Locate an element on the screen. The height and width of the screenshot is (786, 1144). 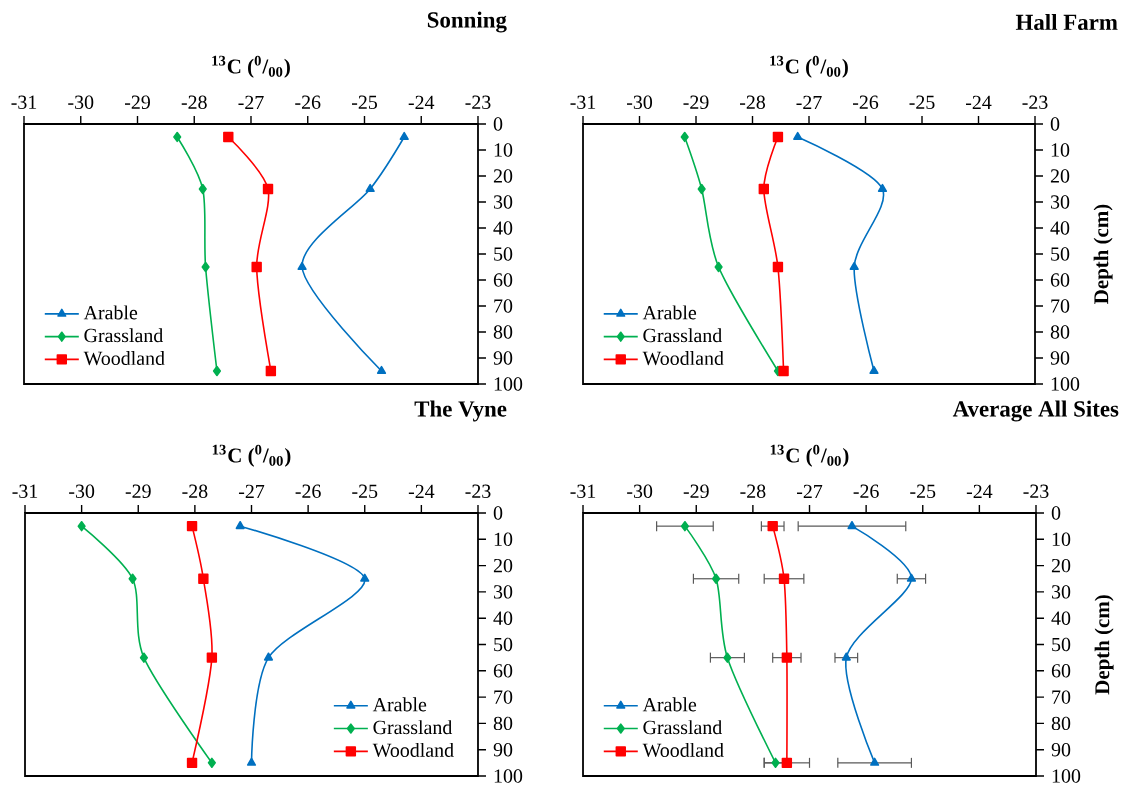
x-tick-label: -31 is located at coordinates (583, 491).